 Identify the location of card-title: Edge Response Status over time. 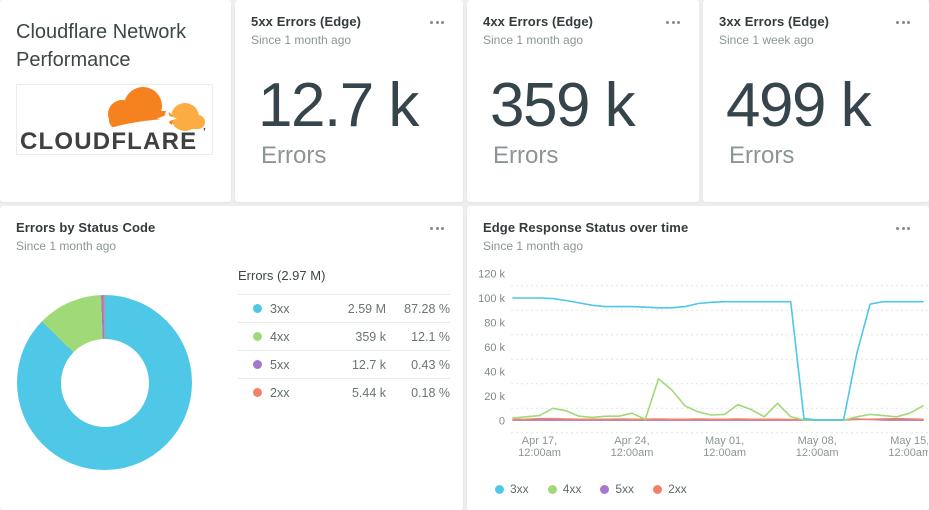
(586, 227).